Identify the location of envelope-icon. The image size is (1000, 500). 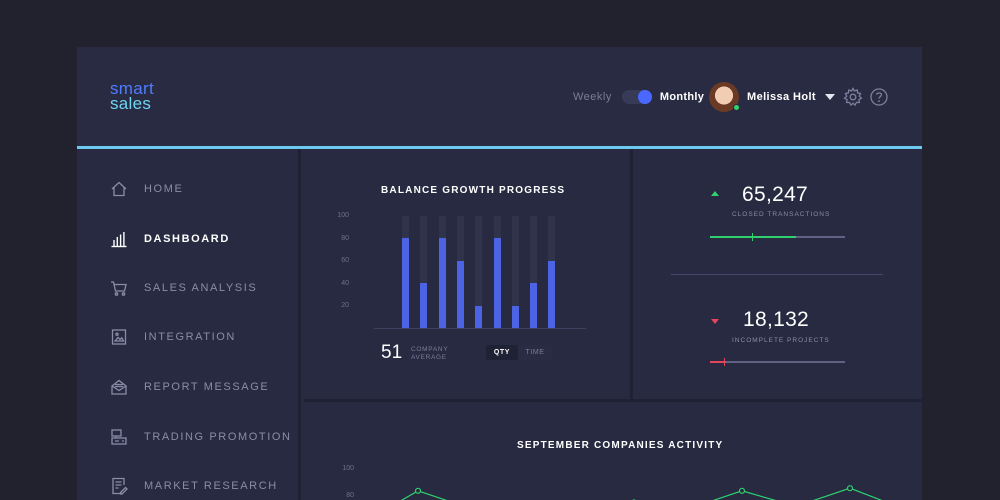
(119, 387).